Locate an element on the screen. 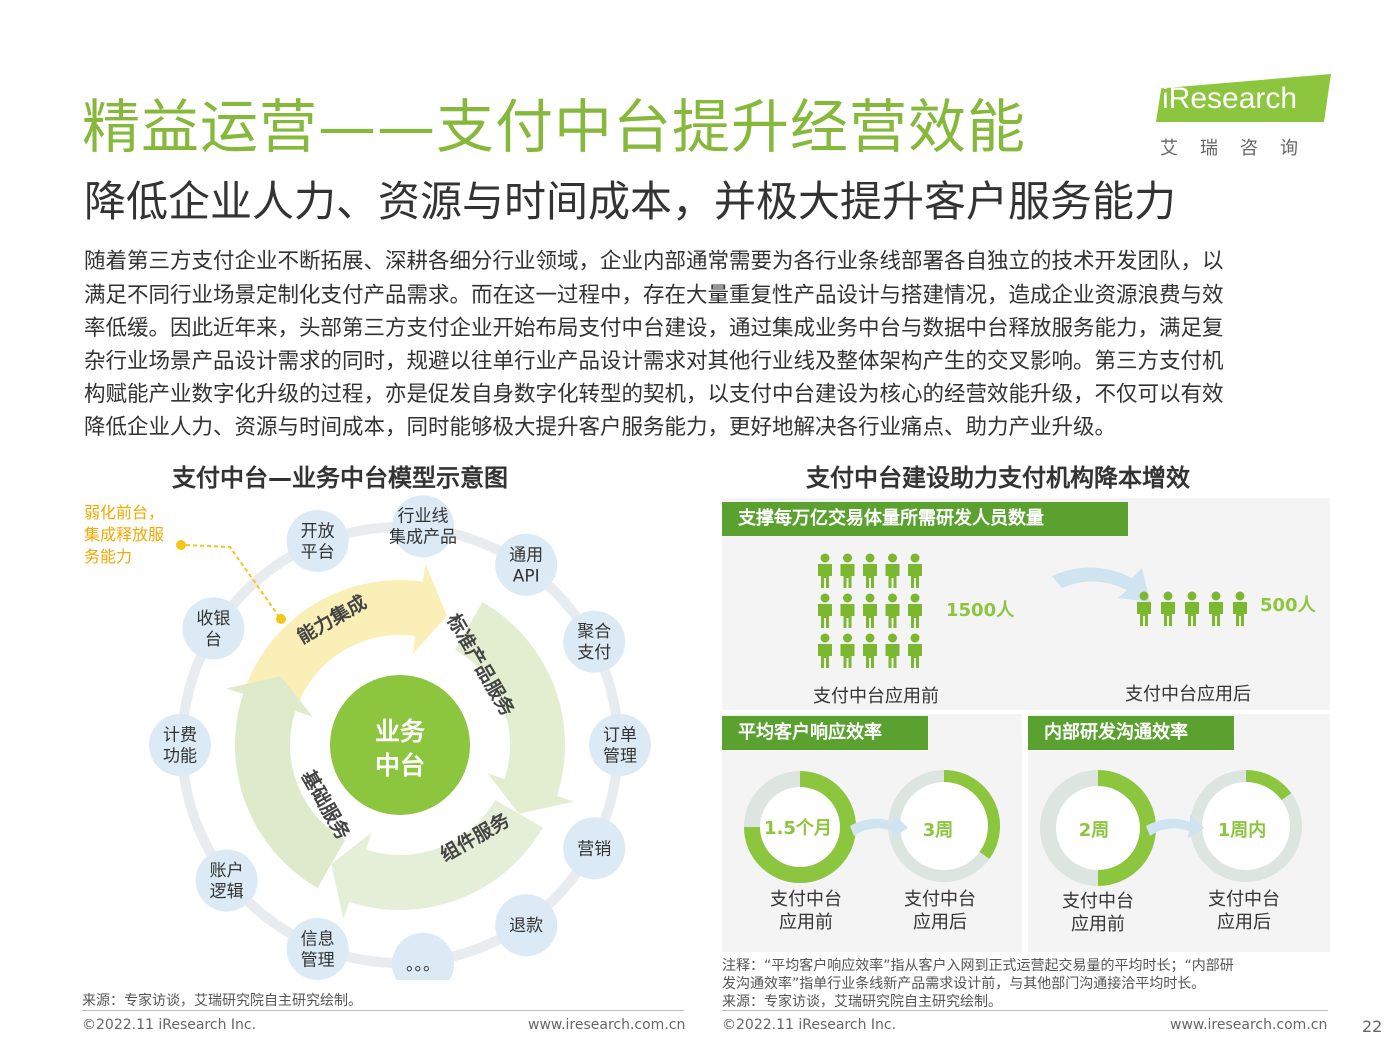 This screenshot has width=1400, height=1050. node-label: 开放 is located at coordinates (318, 532).